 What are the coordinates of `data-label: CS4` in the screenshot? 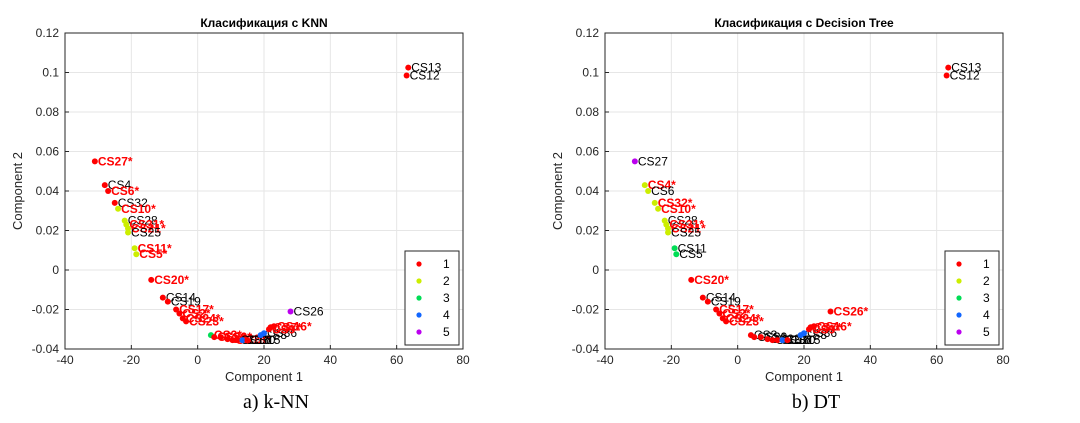 It's located at (120, 185).